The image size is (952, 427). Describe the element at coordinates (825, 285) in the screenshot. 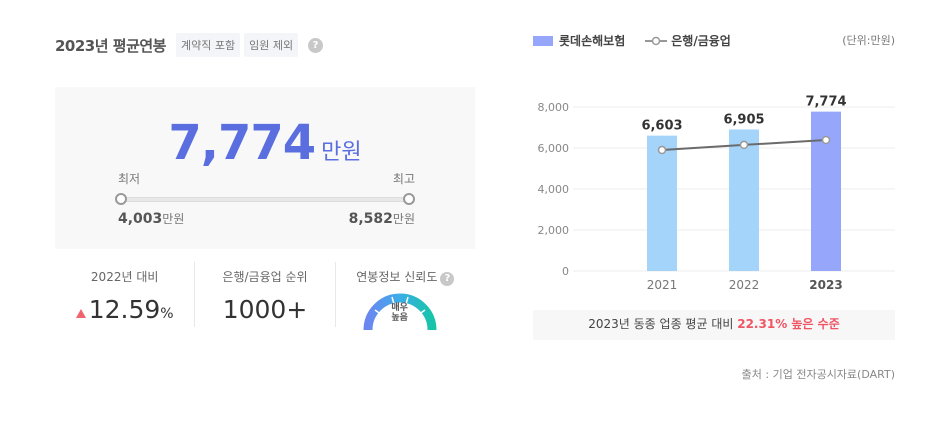

I see `x-tick-label: 2023` at that location.